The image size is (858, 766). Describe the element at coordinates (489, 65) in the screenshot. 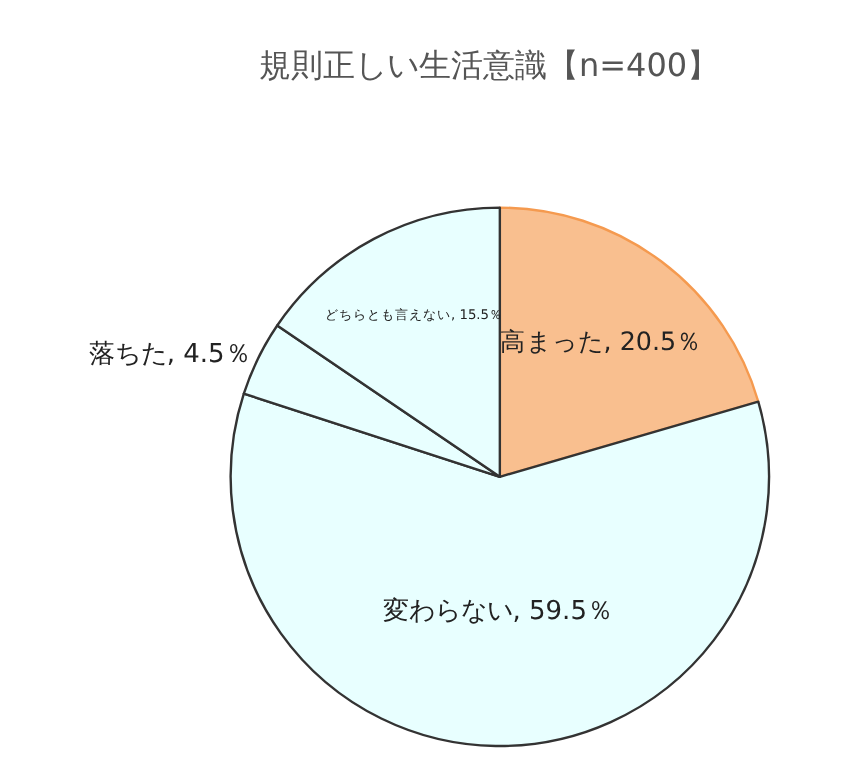

I see `chart-title: 規則正しい生活意識【n=400】` at that location.